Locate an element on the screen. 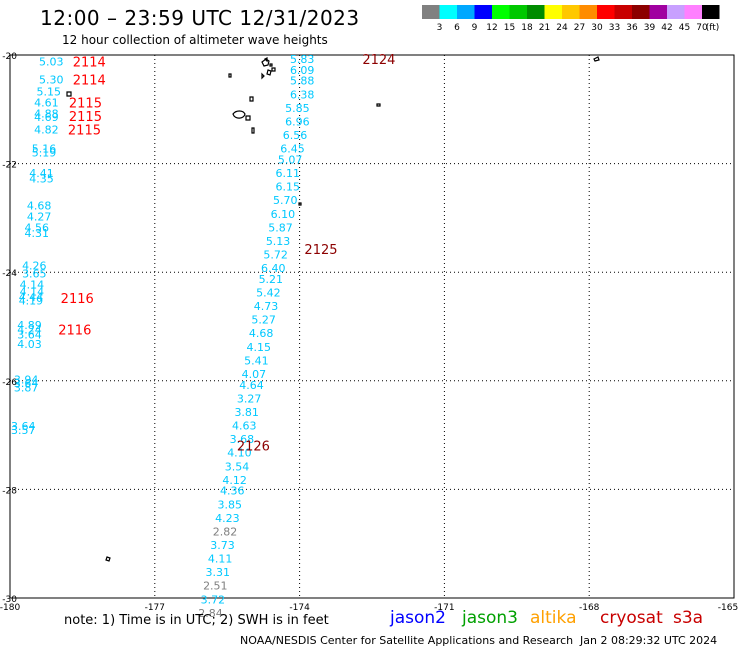 This screenshot has height=650, width=740. color-legend: 3 6 9 12 15 18 21 24 27 30 33 36 39 42 45 70(ft) is located at coordinates (571, 19).